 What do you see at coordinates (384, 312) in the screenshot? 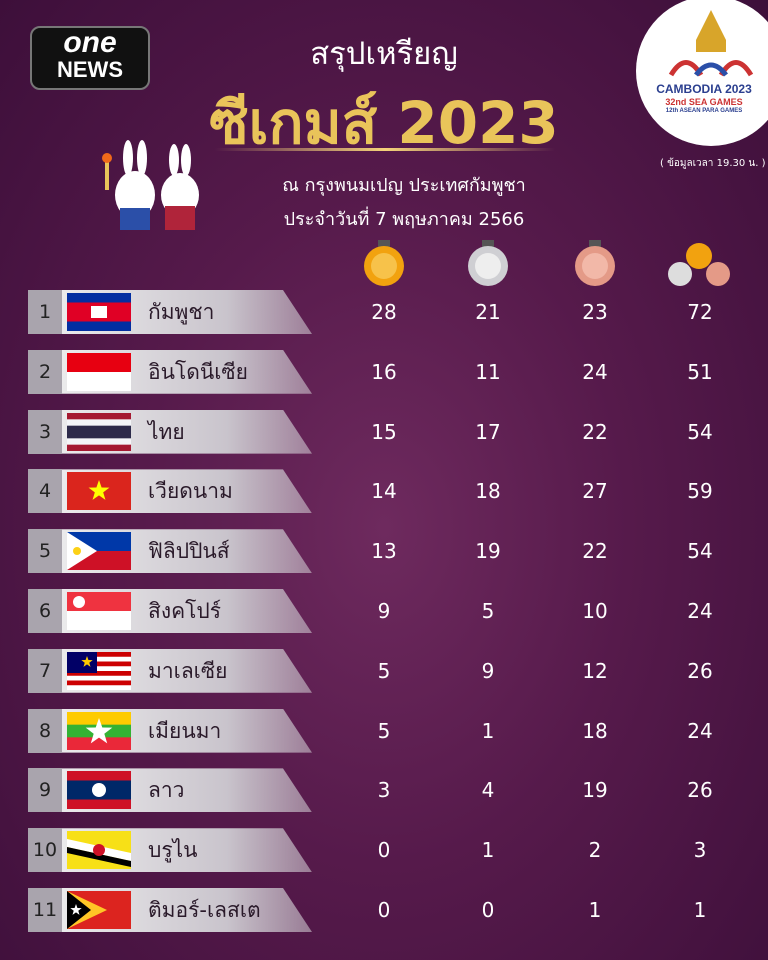
I see `gold-count: 28` at bounding box center [384, 312].